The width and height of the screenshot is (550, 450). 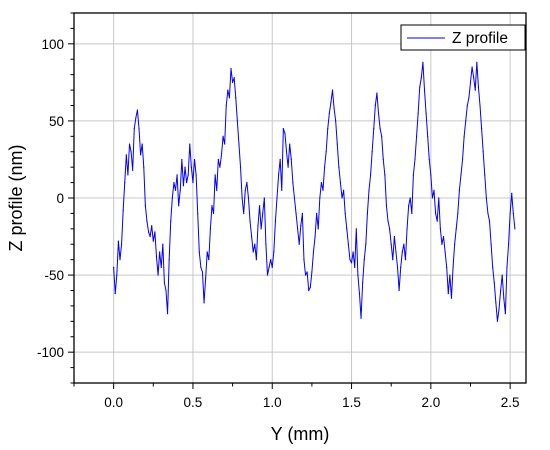 I want to click on y-axis-ticks: -100 -50 0 50 100, so click(x=55, y=198).